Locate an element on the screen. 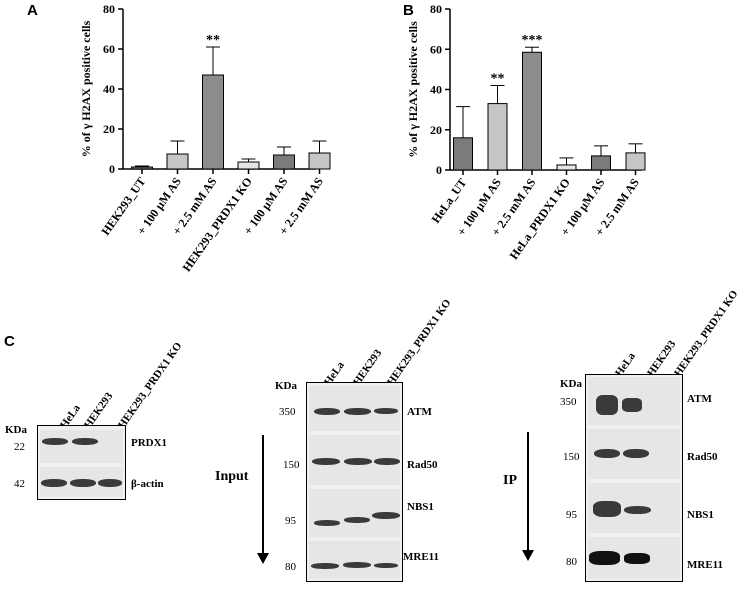  western-blot-input is located at coordinates (354, 482).